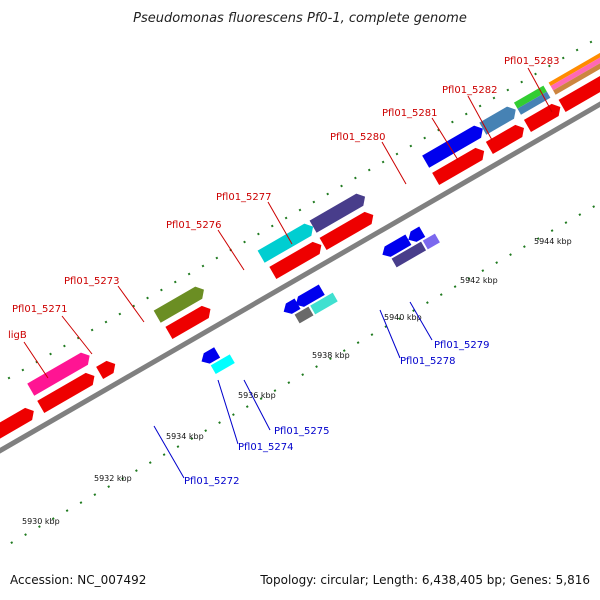  What do you see at coordinates (113, 478) in the screenshot?
I see `tick-label: 5932 kbp` at bounding box center [113, 478].